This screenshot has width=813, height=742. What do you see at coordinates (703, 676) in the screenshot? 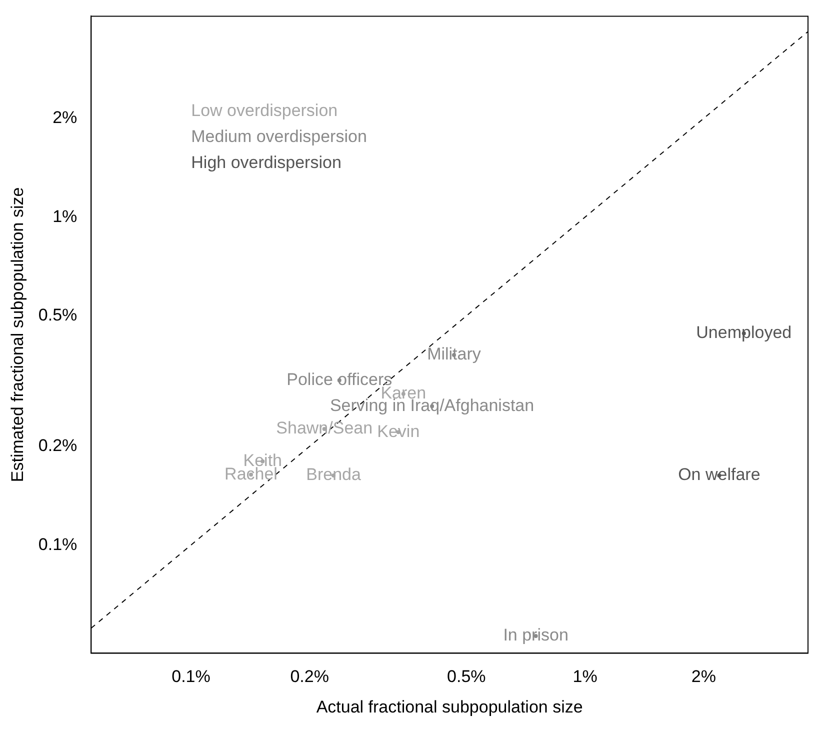
I see `x-tick-label: 2%` at bounding box center [703, 676].